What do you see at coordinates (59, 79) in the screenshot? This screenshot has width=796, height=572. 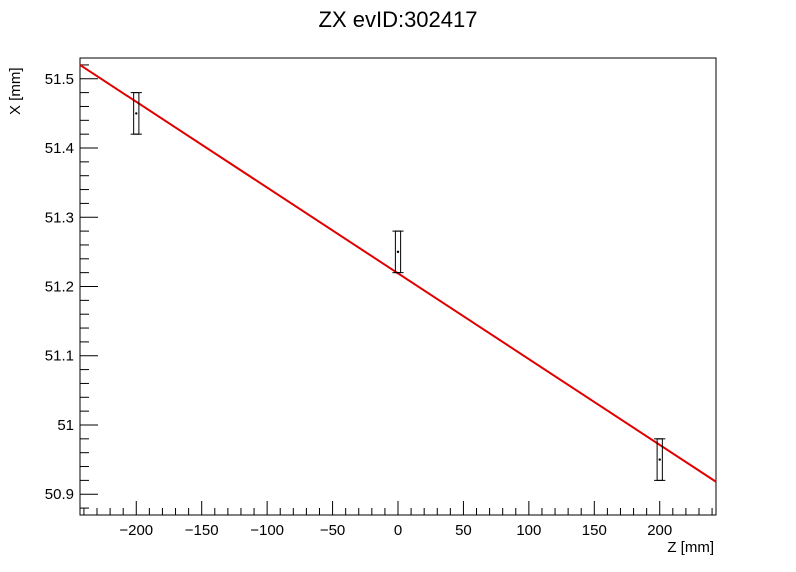 I see `y-tick-label: 51.5` at bounding box center [59, 79].